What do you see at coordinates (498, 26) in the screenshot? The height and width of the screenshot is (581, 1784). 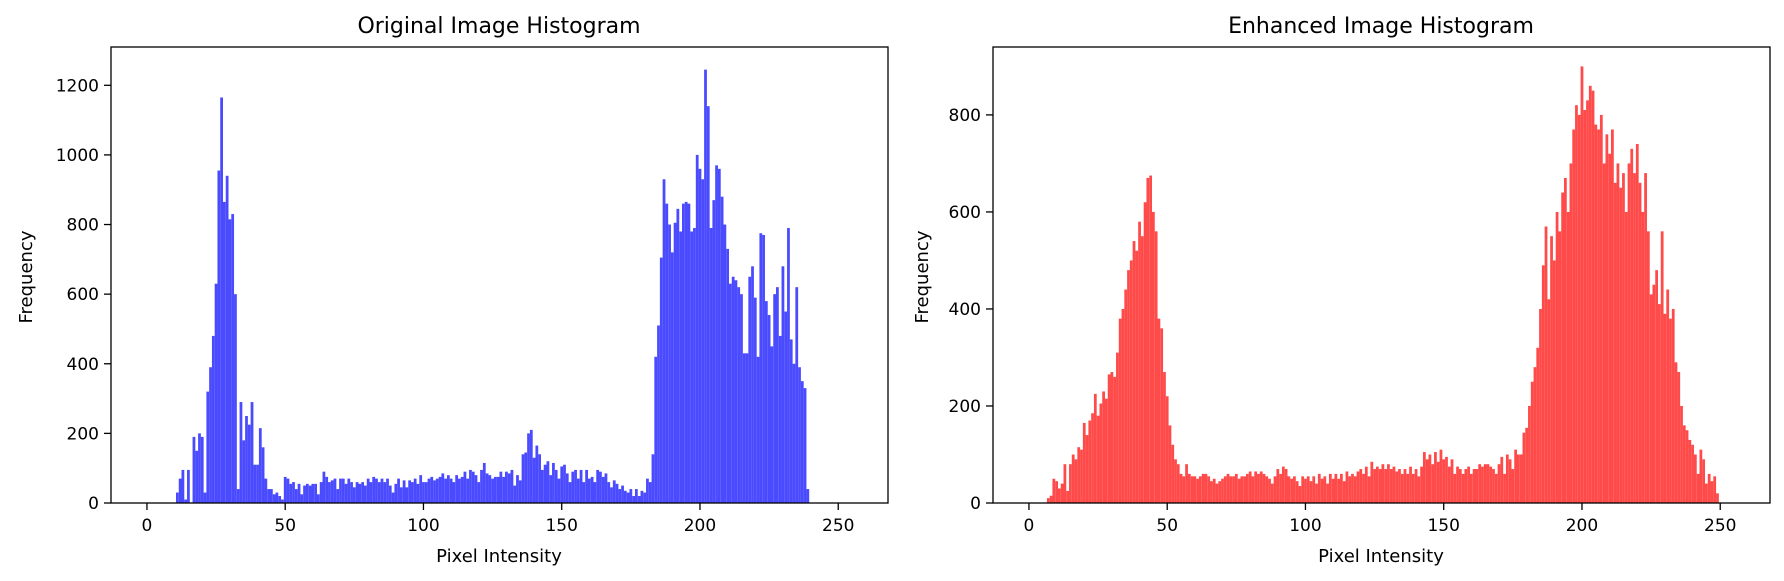 I see `chart-title: Original Image Histogram` at bounding box center [498, 26].